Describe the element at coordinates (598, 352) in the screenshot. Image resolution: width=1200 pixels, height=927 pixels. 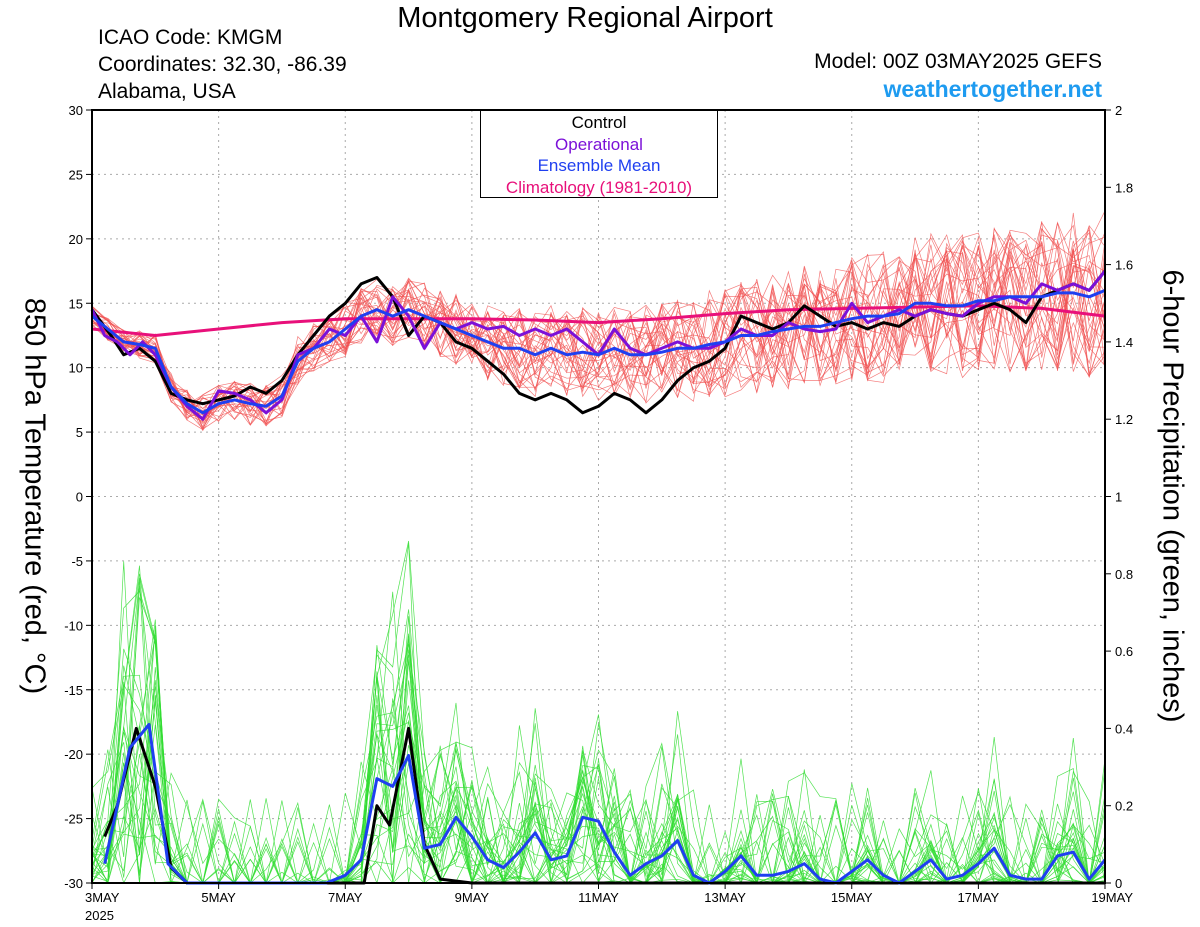
I see `ensemble-mean-temp-line` at that location.